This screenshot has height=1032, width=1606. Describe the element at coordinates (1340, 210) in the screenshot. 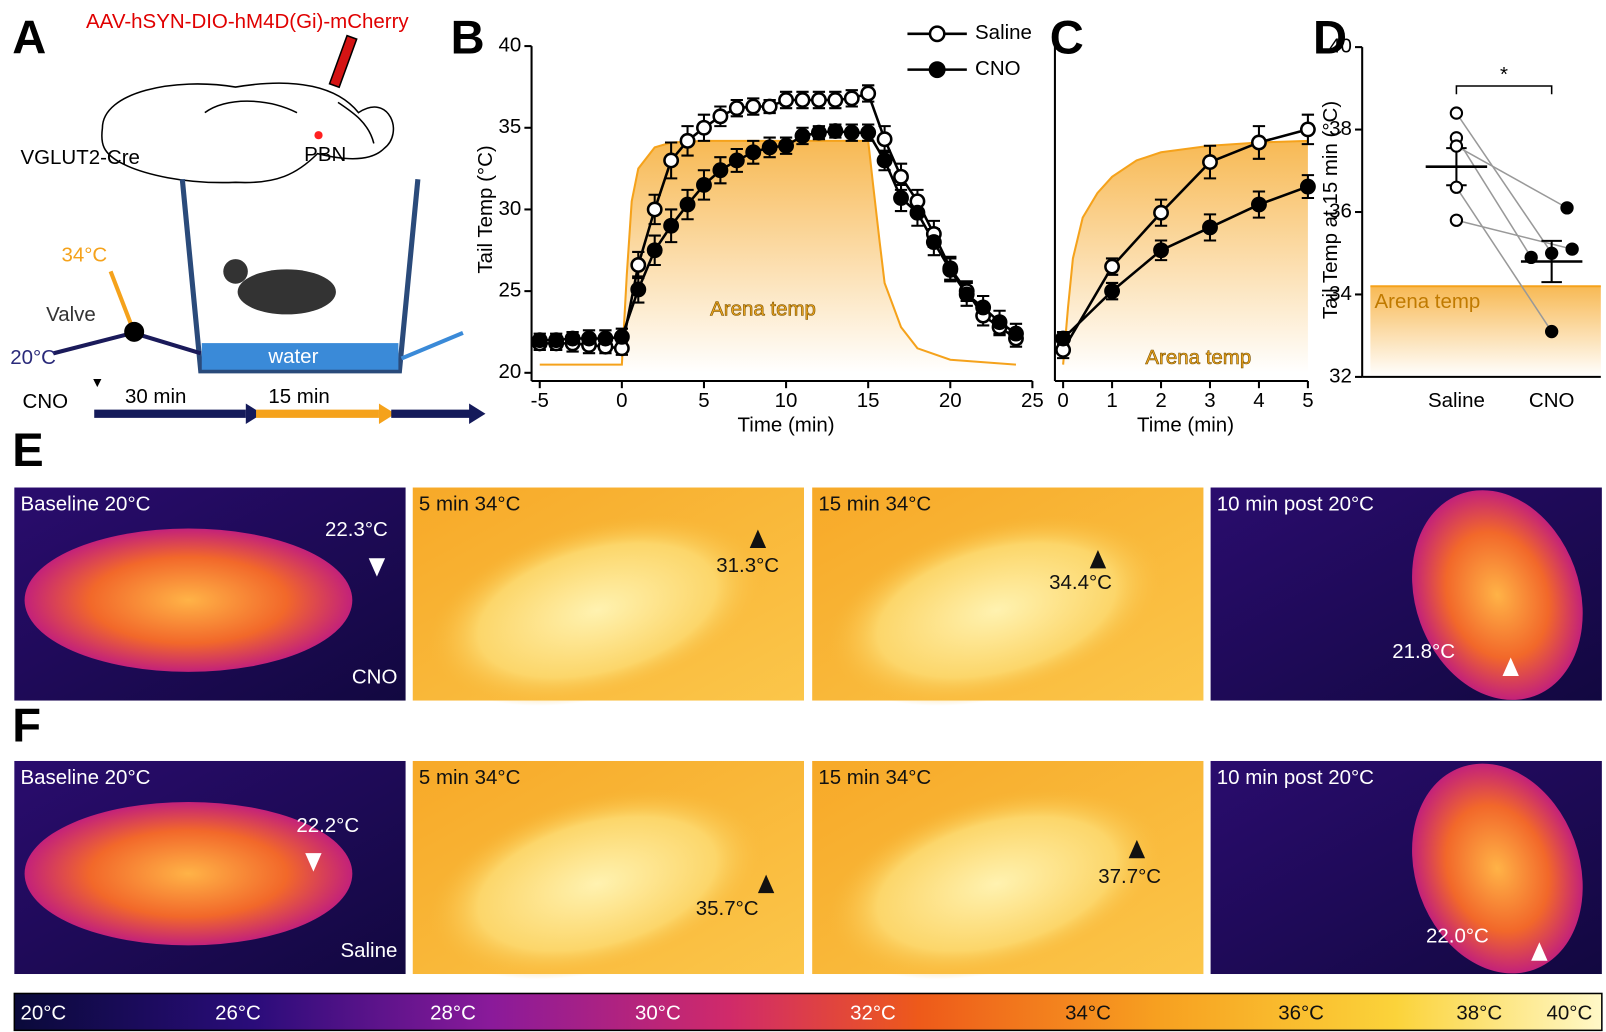

I see `y-tick-label: 36` at that location.